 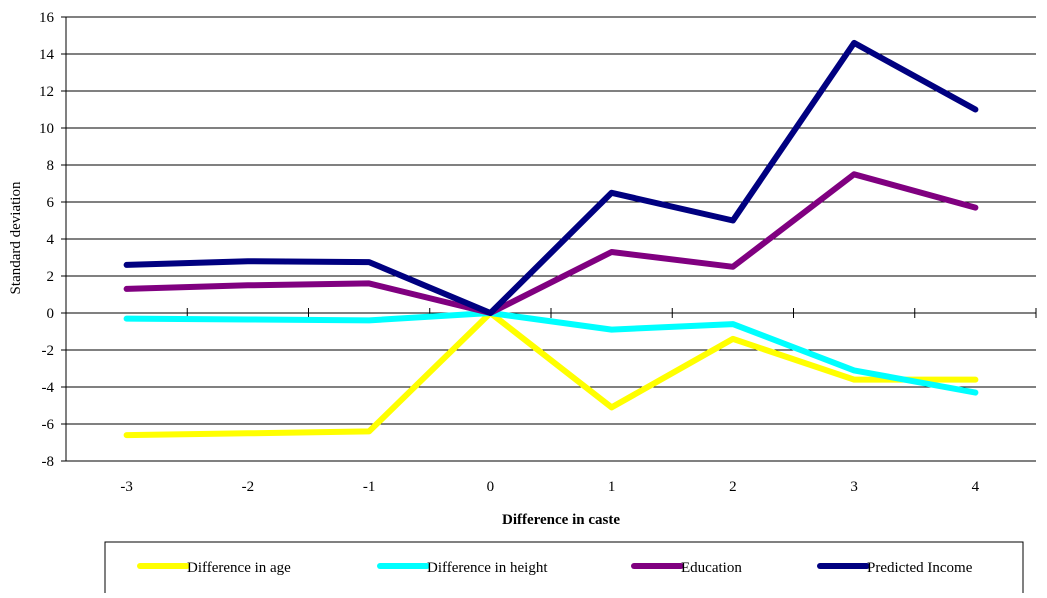 What do you see at coordinates (51, 240) in the screenshot?
I see `y-tick-label: 4` at bounding box center [51, 240].